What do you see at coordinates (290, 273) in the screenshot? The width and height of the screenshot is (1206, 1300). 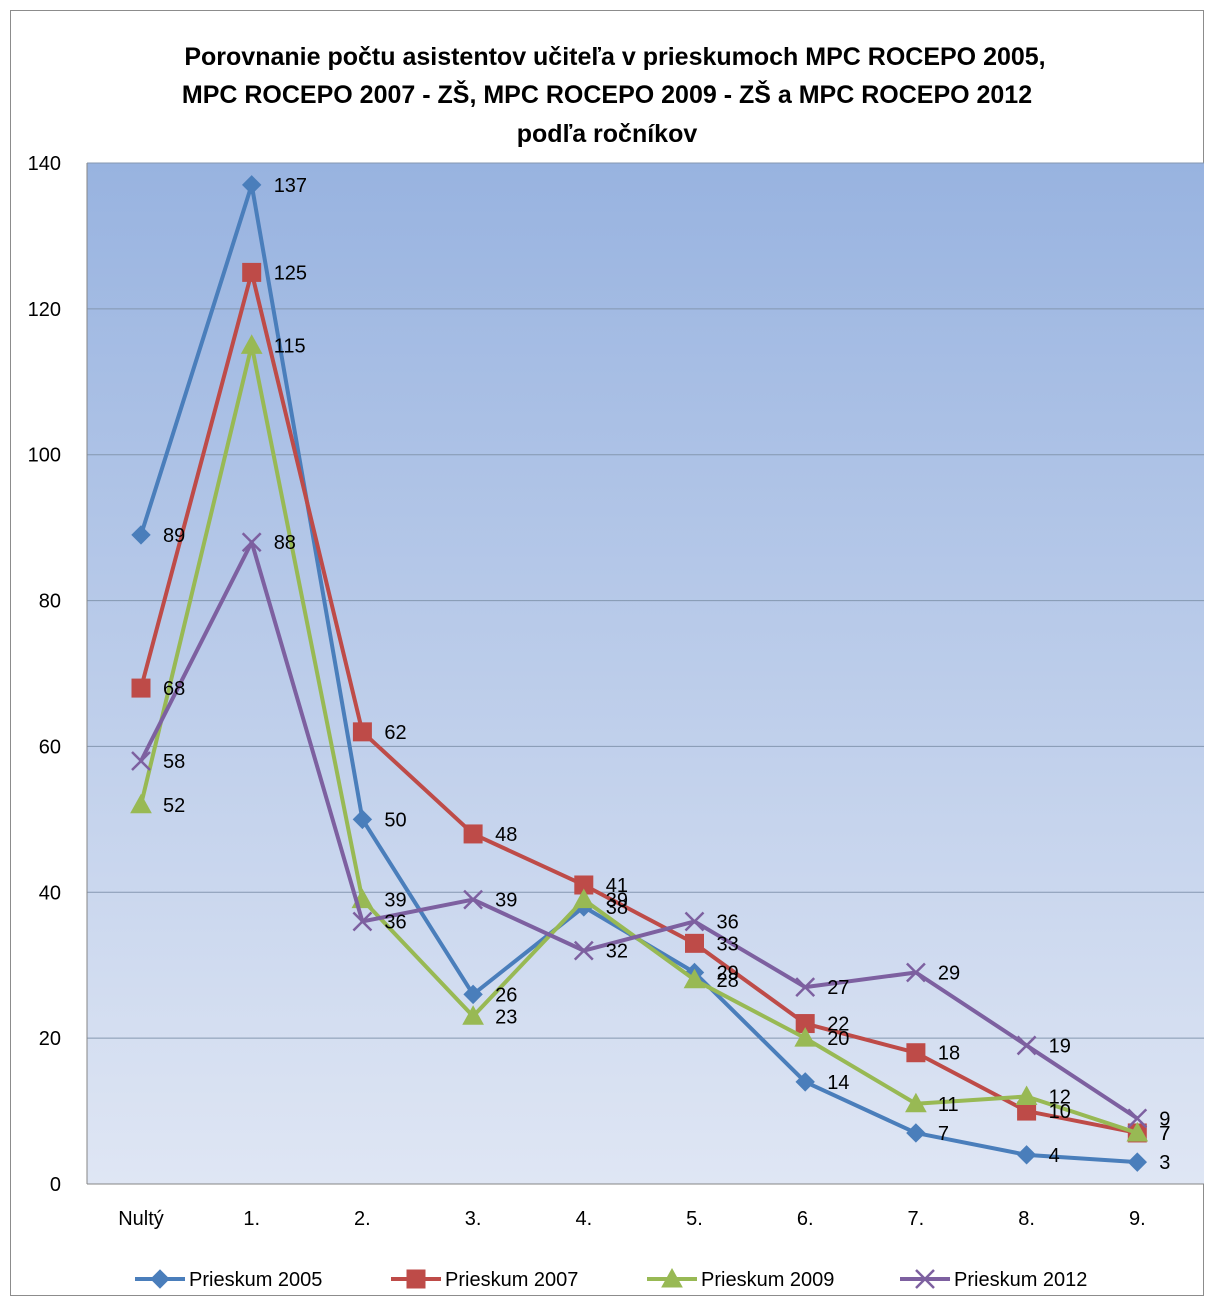 I see `data-label: 125` at bounding box center [290, 273].